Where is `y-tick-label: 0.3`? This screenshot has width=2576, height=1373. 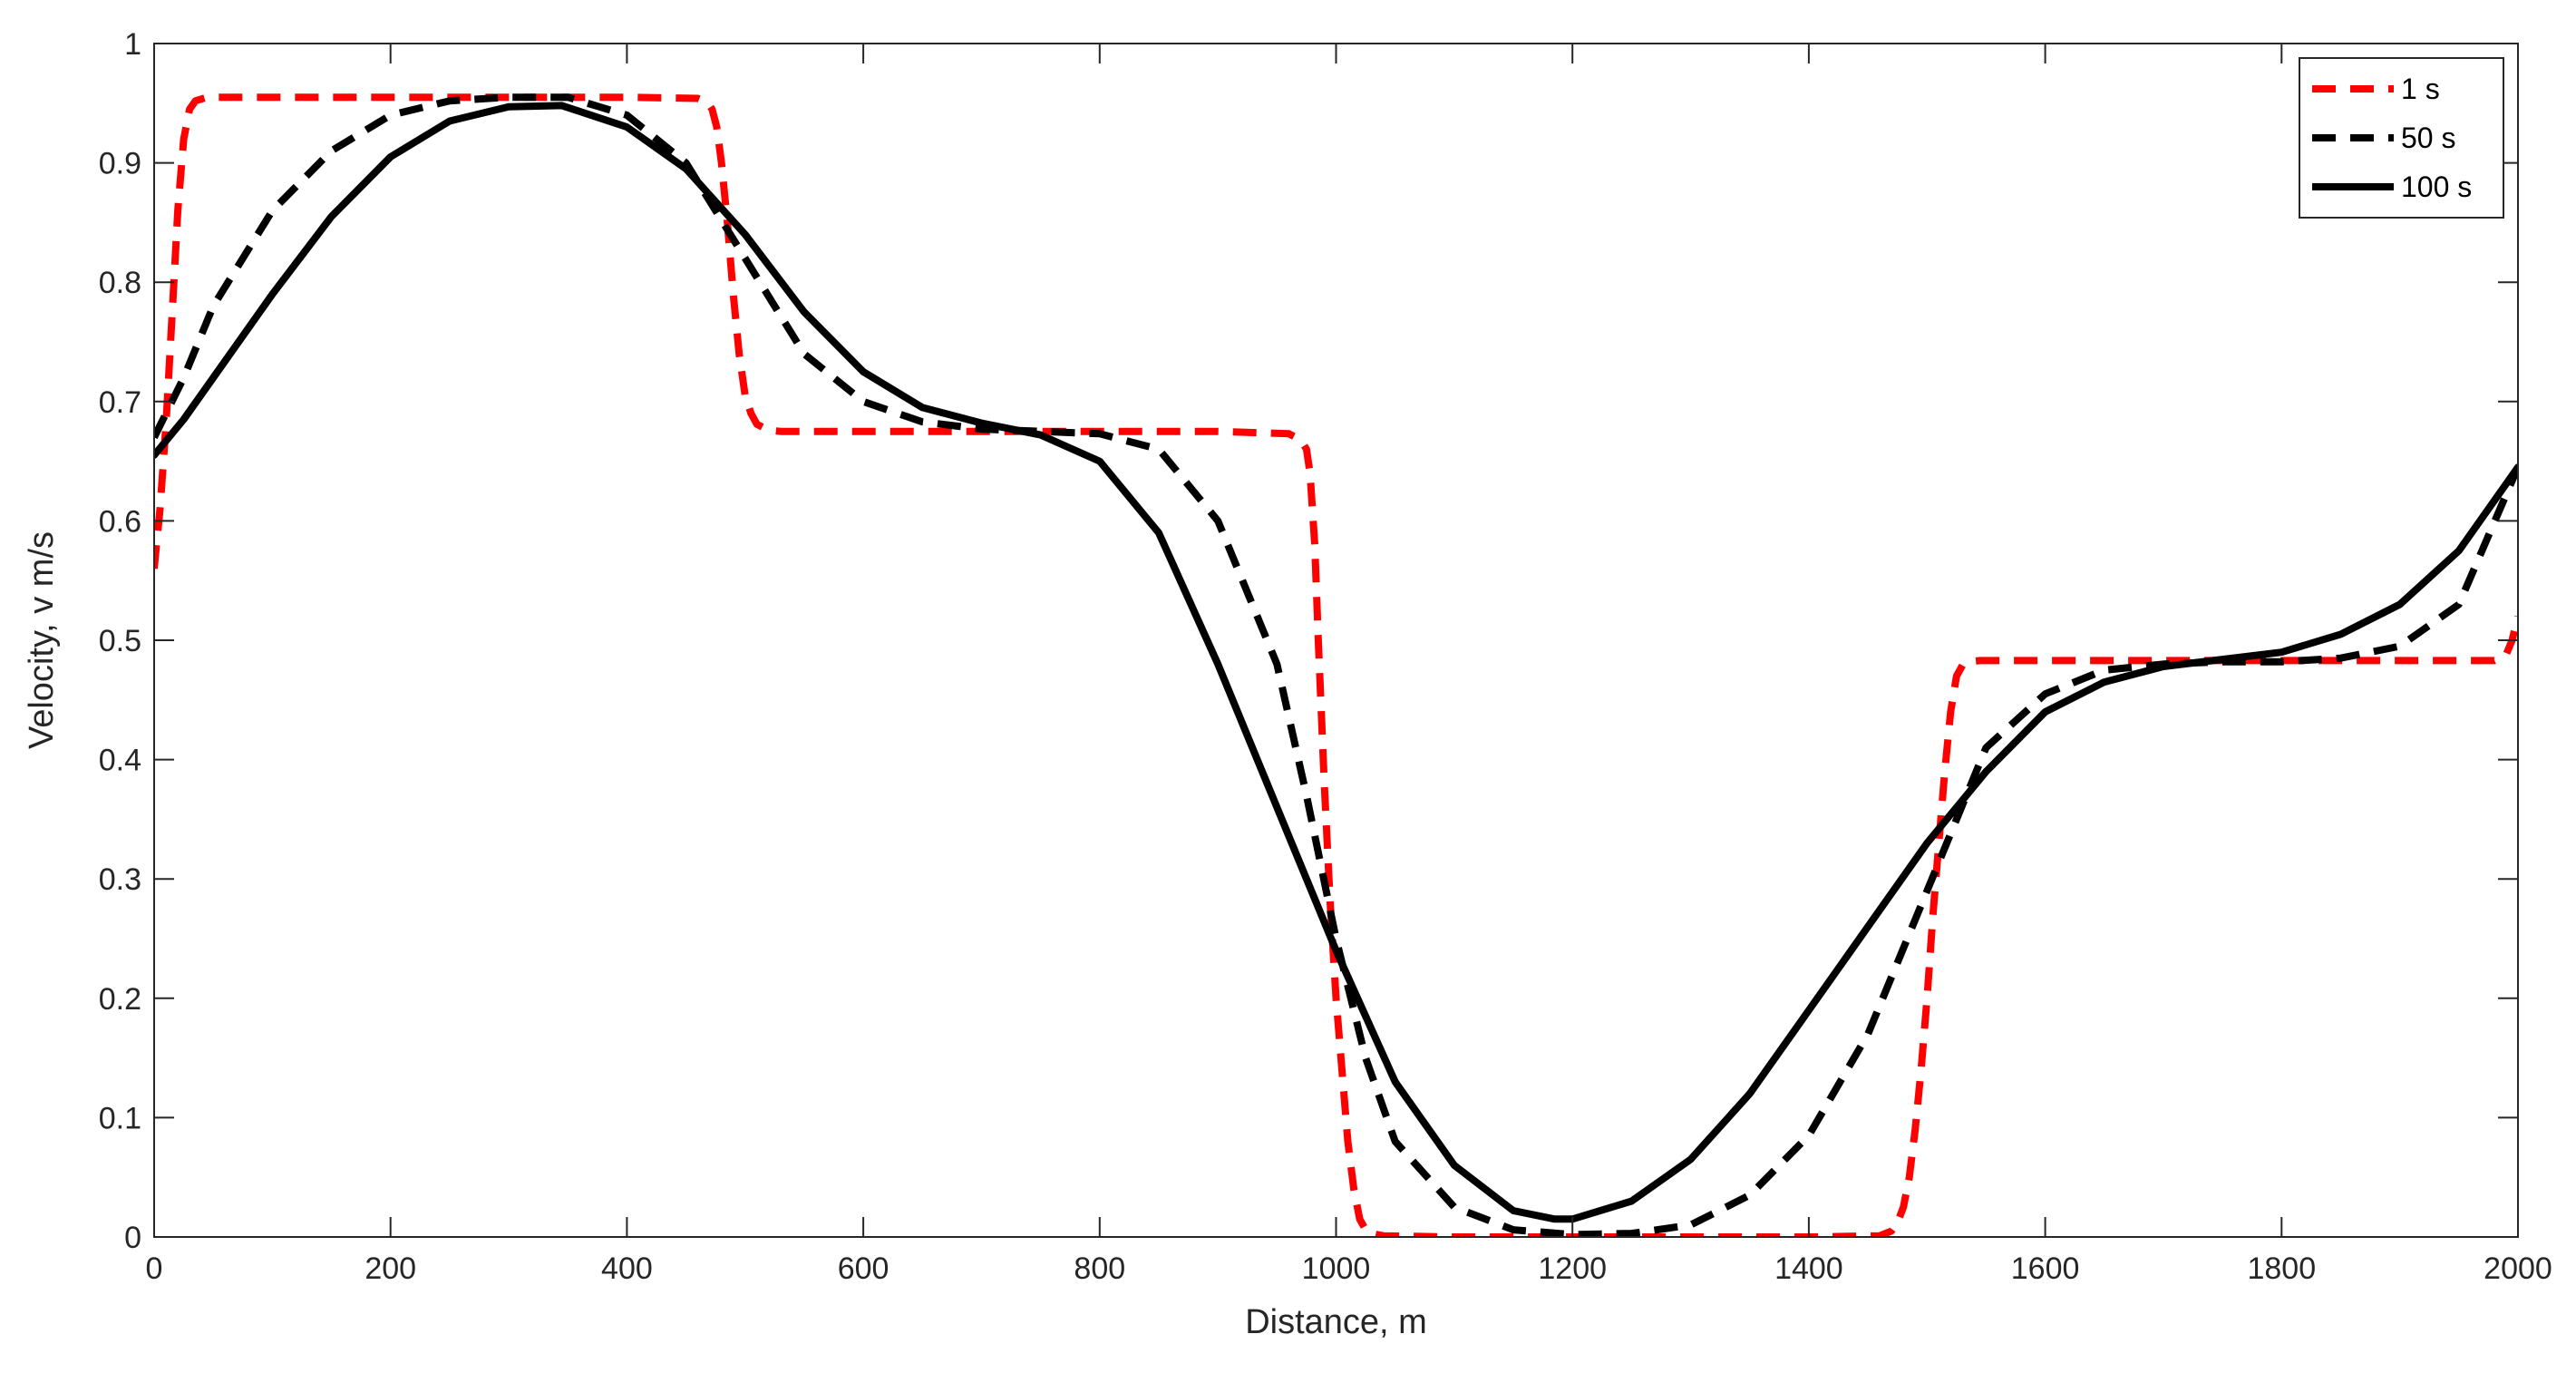
y-tick-label: 0.3 is located at coordinates (120, 880).